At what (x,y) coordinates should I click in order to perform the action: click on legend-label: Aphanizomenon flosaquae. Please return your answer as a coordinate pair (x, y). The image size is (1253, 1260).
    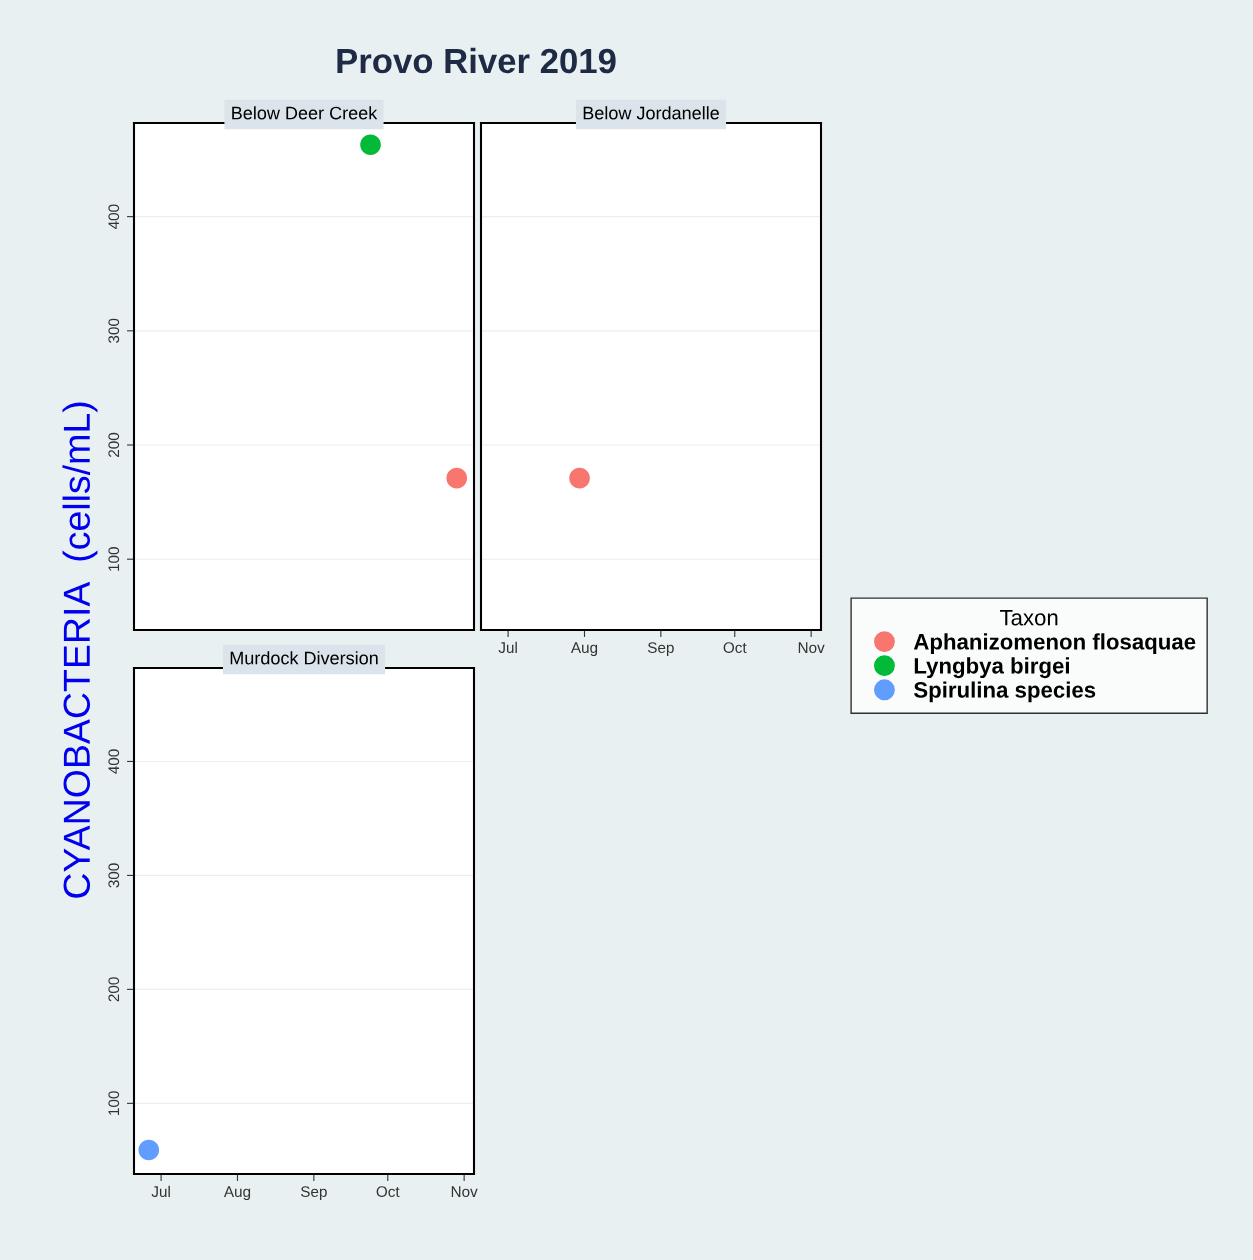
    Looking at the image, I should click on (1054, 643).